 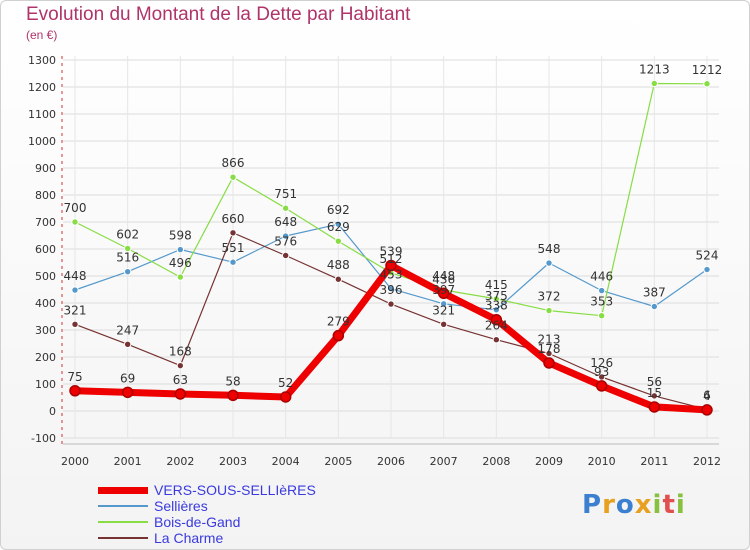 I want to click on data-label: 375, so click(x=496, y=296).